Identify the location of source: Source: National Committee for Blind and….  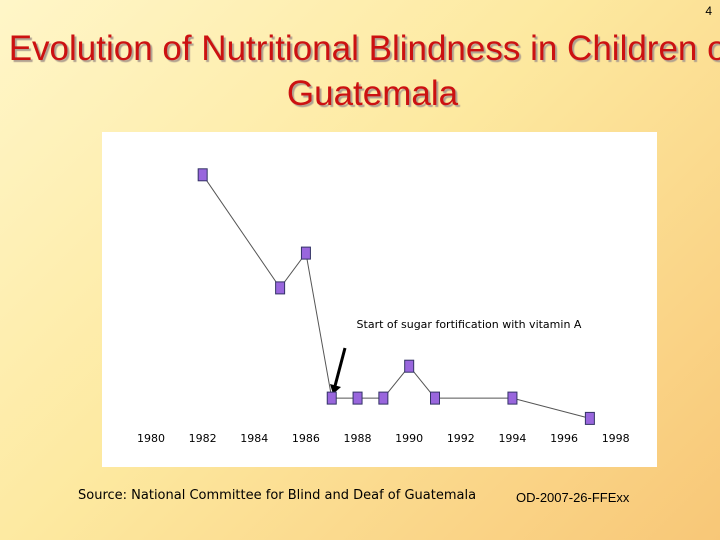
(277, 495).